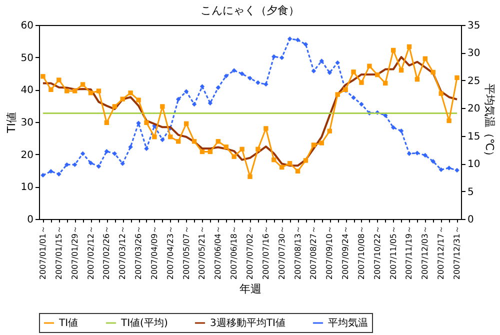 Image resolution: width=500 pixels, height=335 pixels. I want to click on x-axis-title: 年週, so click(251, 289).